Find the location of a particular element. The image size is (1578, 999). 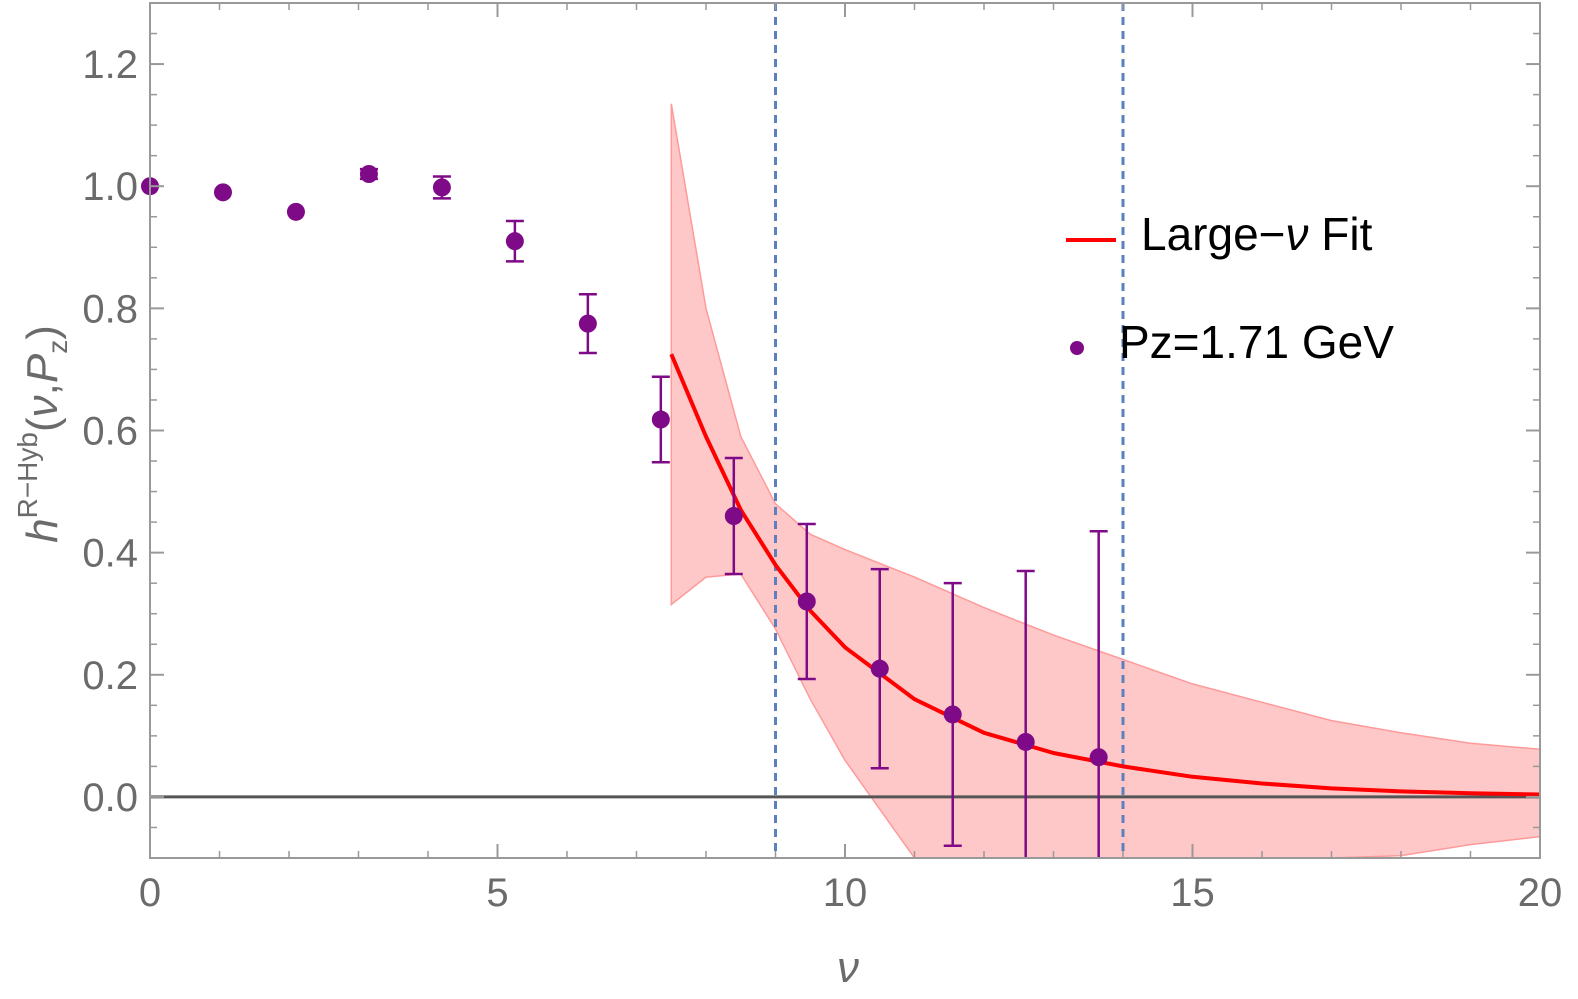

y-tick-label: 0.0 is located at coordinates (110, 798).